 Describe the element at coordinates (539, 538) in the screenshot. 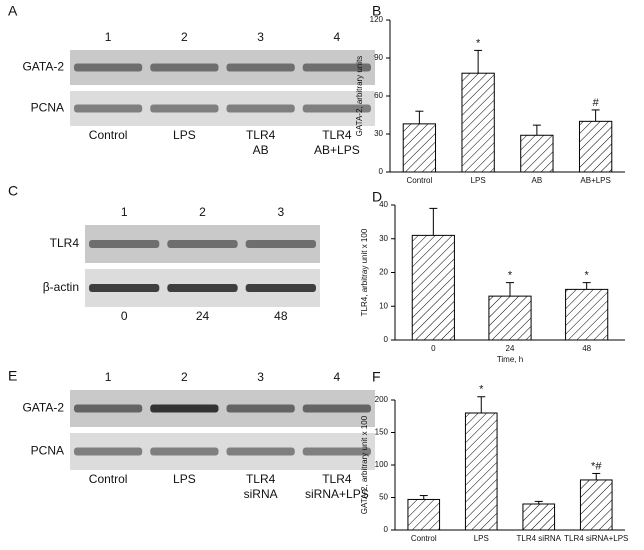

I see `x-tick-label: TLR4 siRNA` at that location.